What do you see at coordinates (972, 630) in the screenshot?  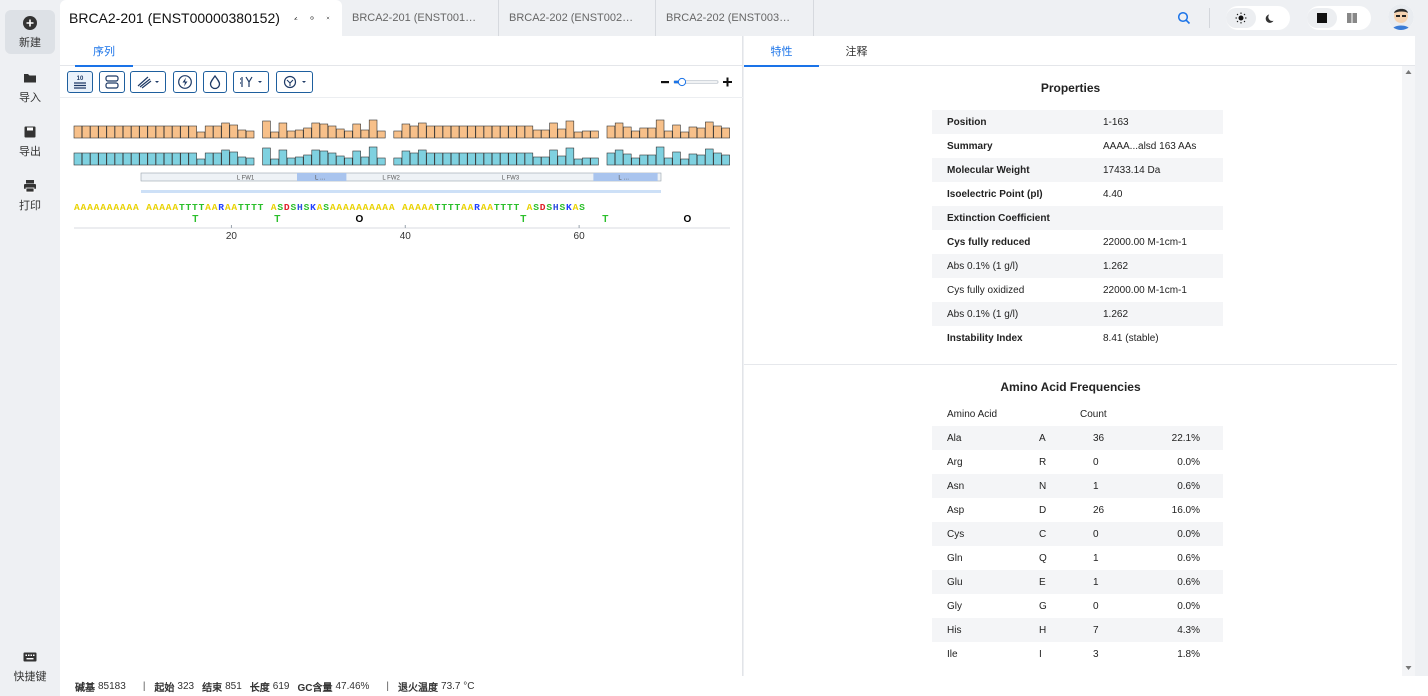 I see `amino-name: His` at bounding box center [972, 630].